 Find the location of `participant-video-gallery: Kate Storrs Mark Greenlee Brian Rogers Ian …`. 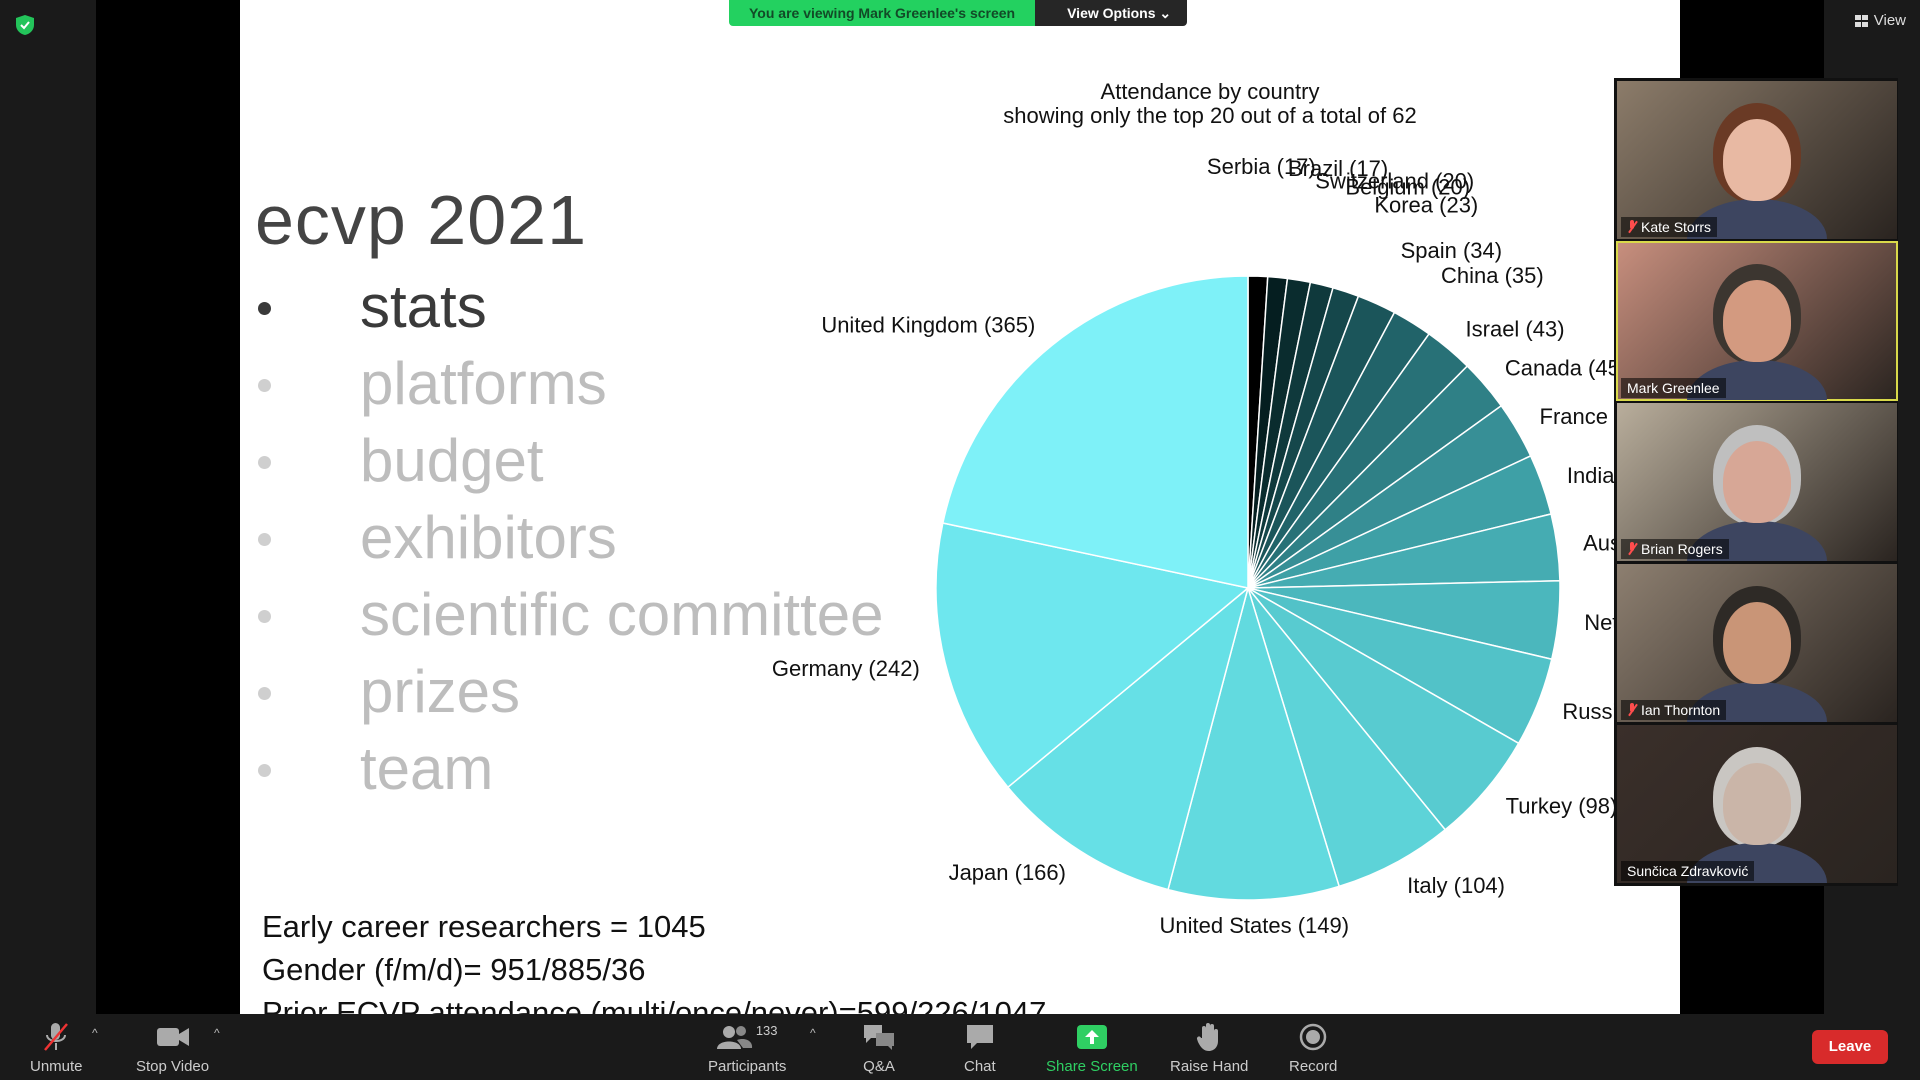

participant-video-gallery: Kate Storrs Mark Greenlee Brian Rogers Ian … is located at coordinates (1756, 482).